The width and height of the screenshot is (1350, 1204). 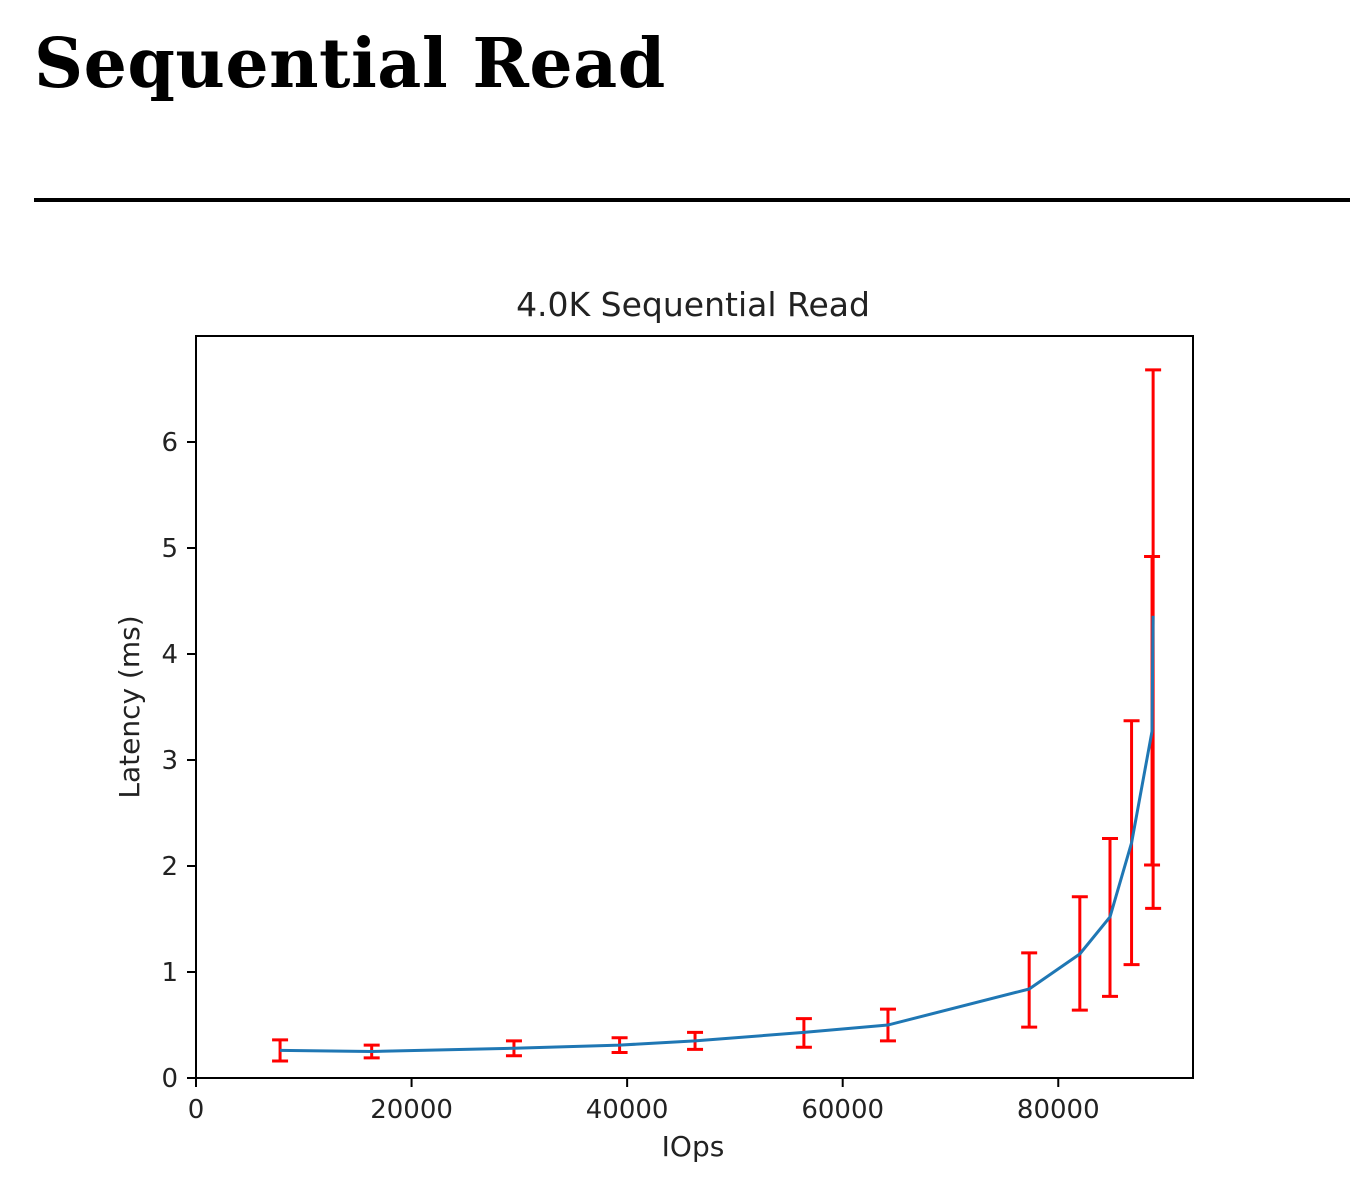 What do you see at coordinates (693, 304) in the screenshot?
I see `chart-title: 4.0K Sequential Read` at bounding box center [693, 304].